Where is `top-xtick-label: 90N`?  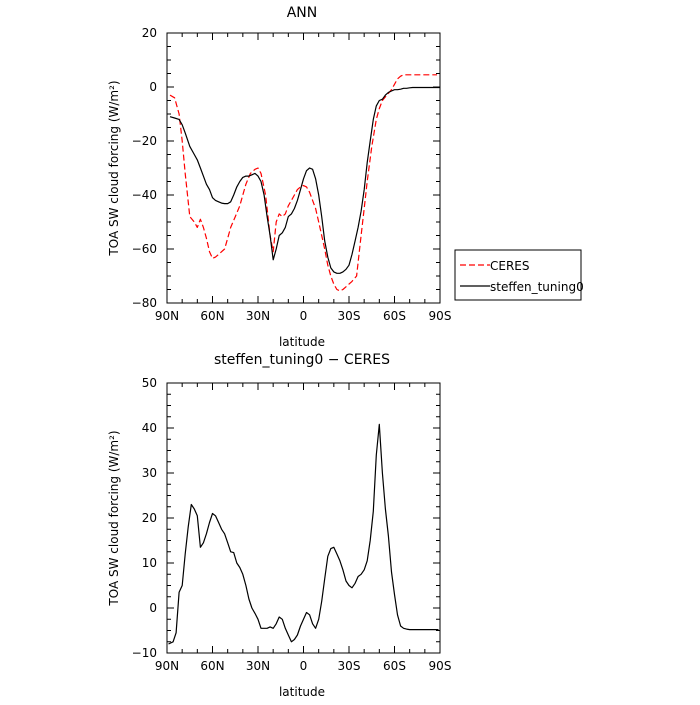
top-xtick-label: 90N is located at coordinates (167, 316).